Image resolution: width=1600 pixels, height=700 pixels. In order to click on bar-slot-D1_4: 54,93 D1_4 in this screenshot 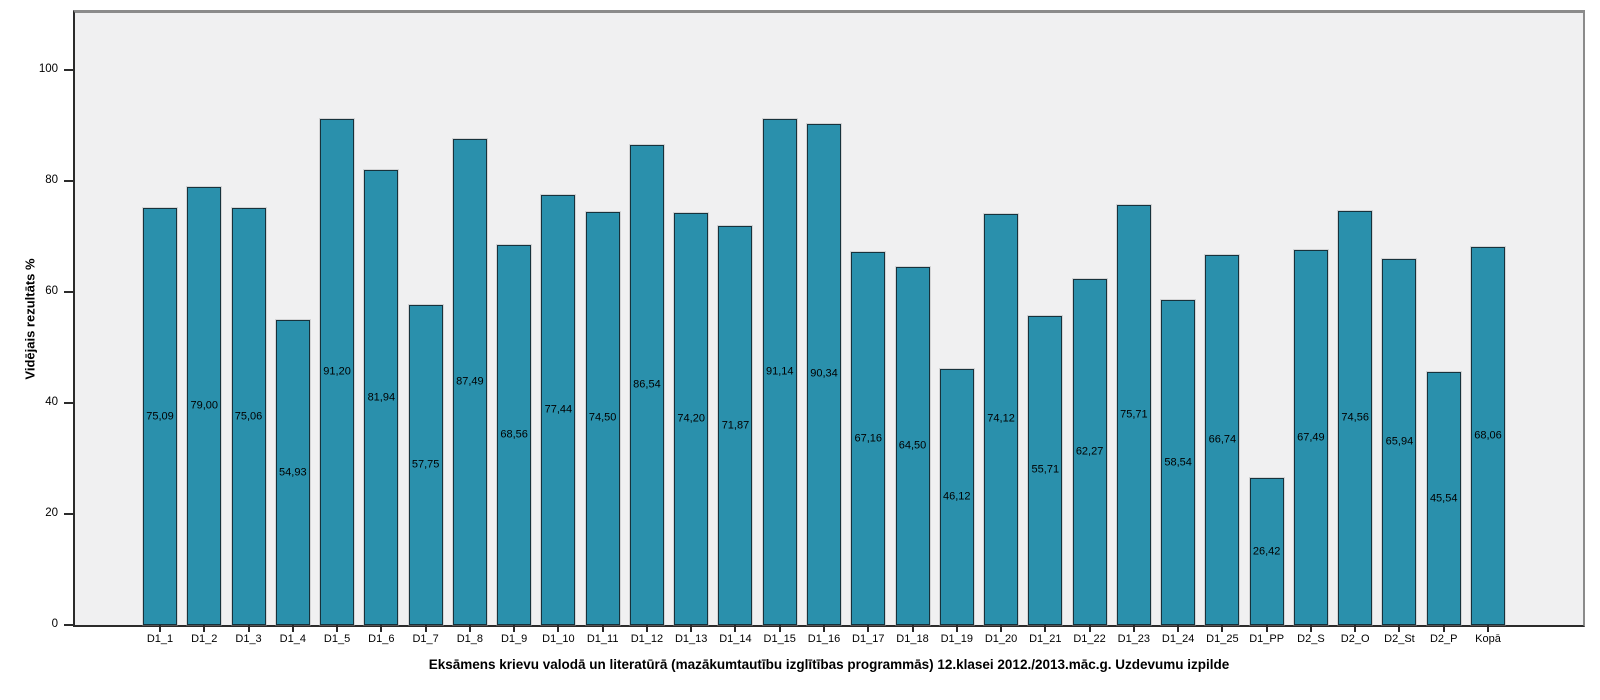, I will do `click(292, 329)`.